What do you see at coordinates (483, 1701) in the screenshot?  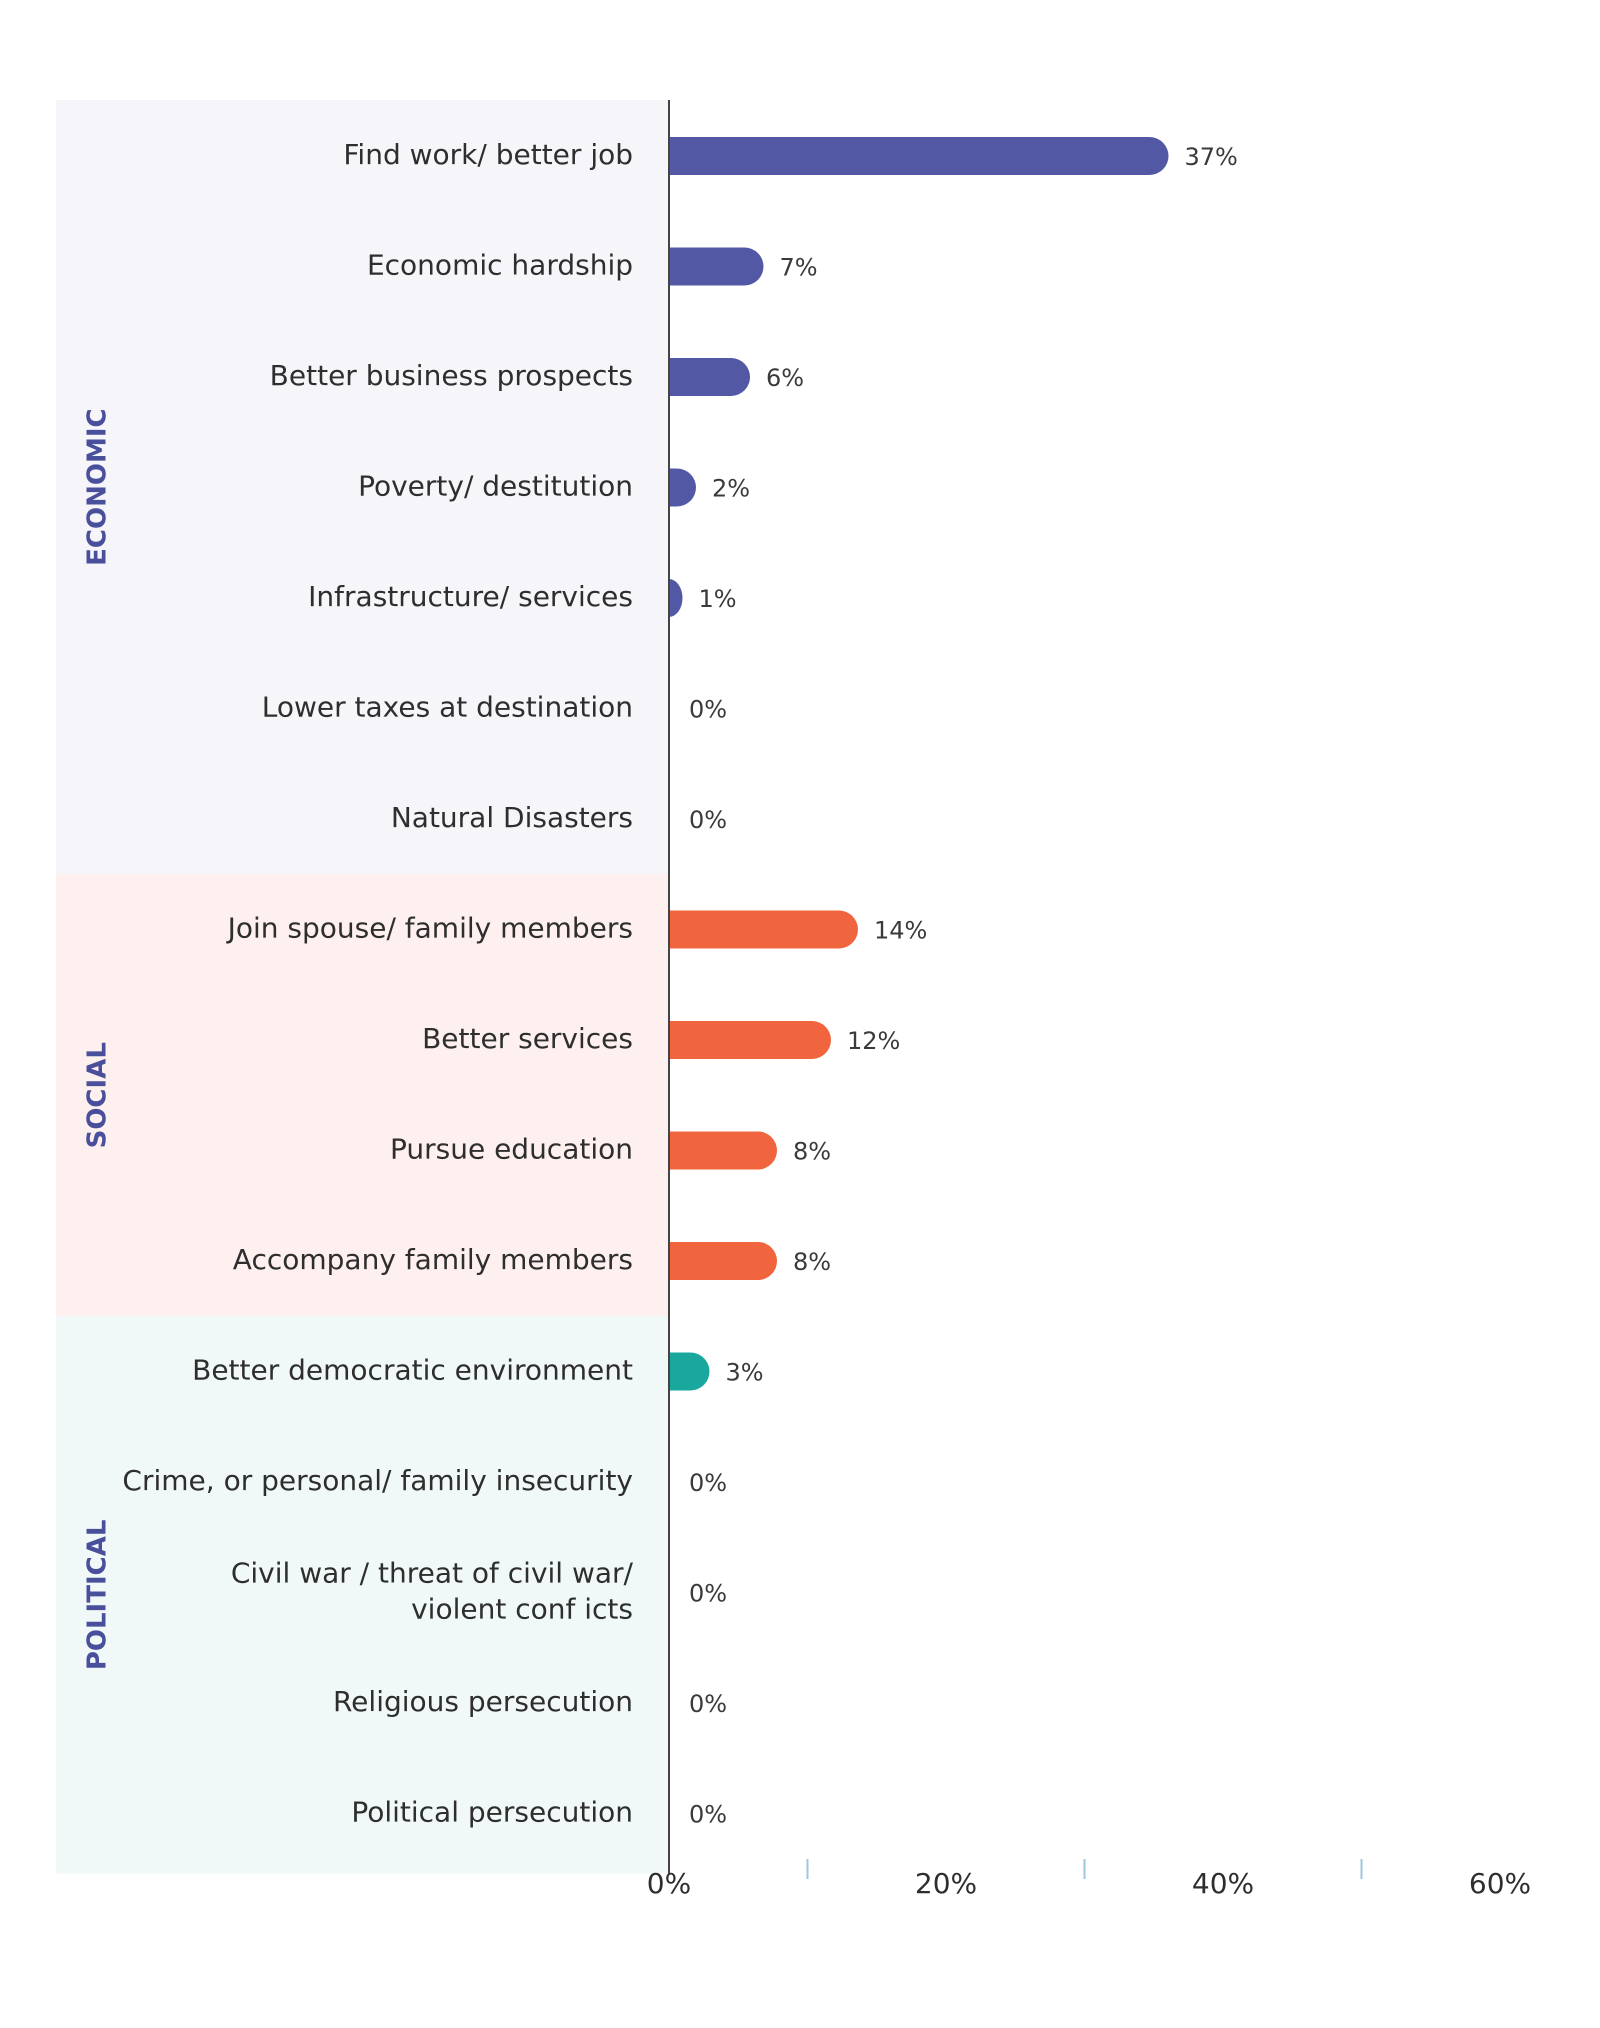 I see `category-label: Religious persecution` at bounding box center [483, 1701].